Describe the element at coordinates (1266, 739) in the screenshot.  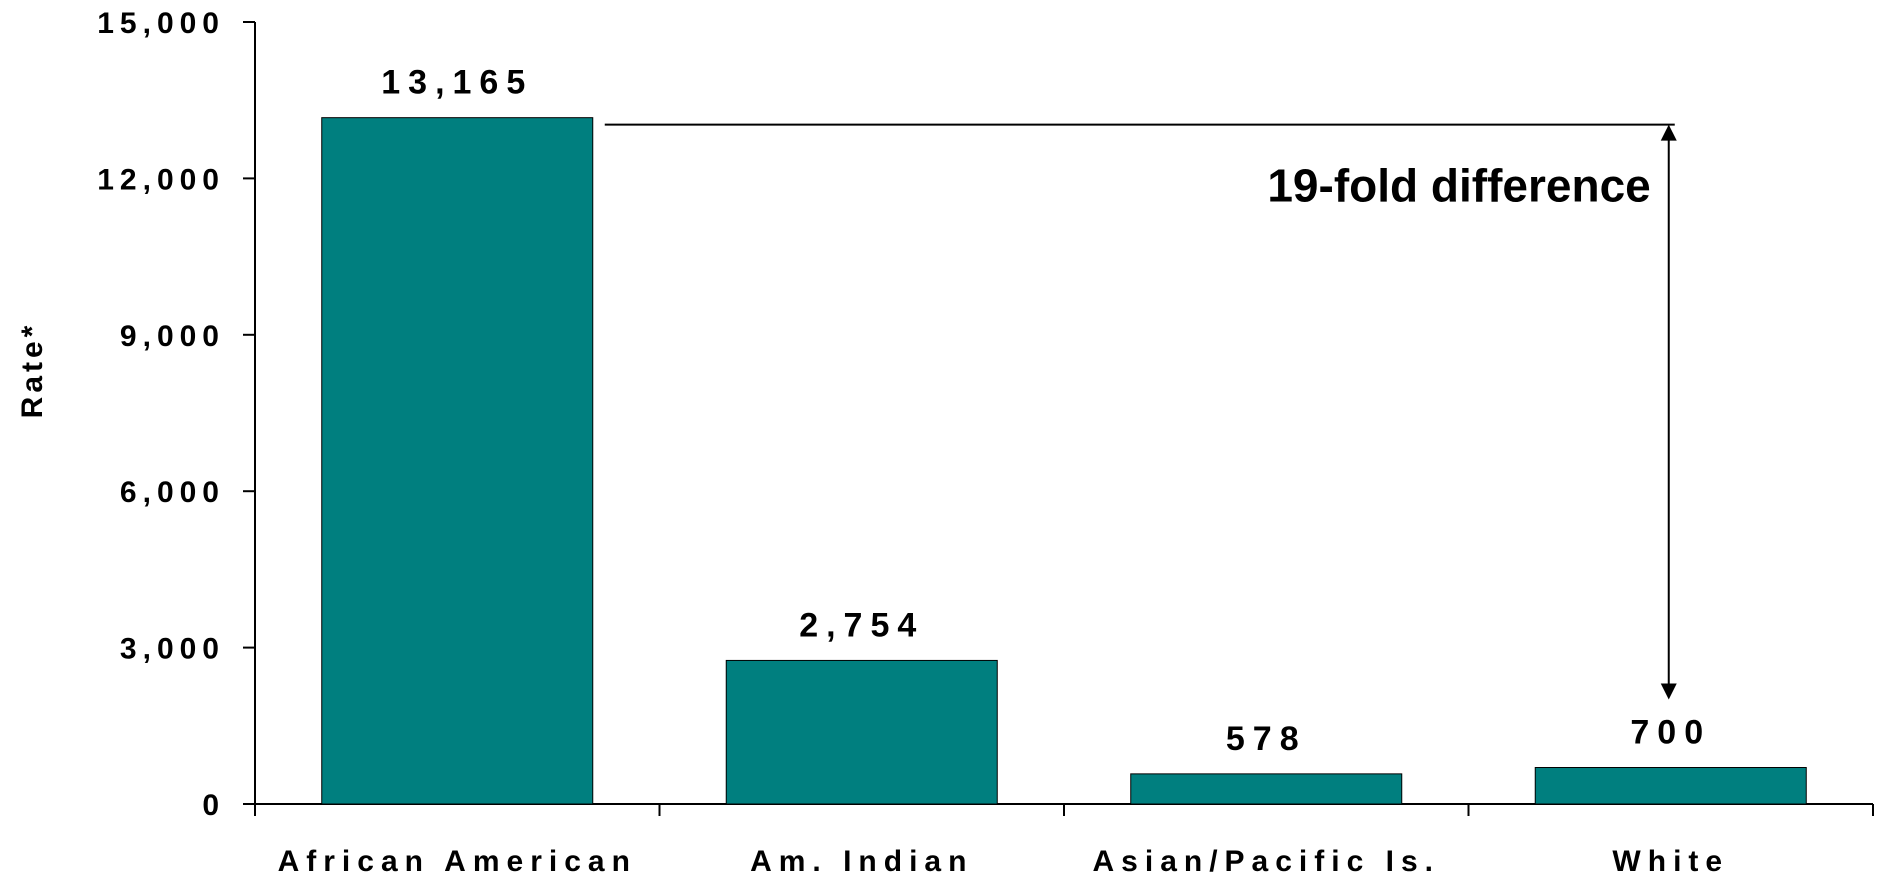
I see `data-label: 578` at that location.